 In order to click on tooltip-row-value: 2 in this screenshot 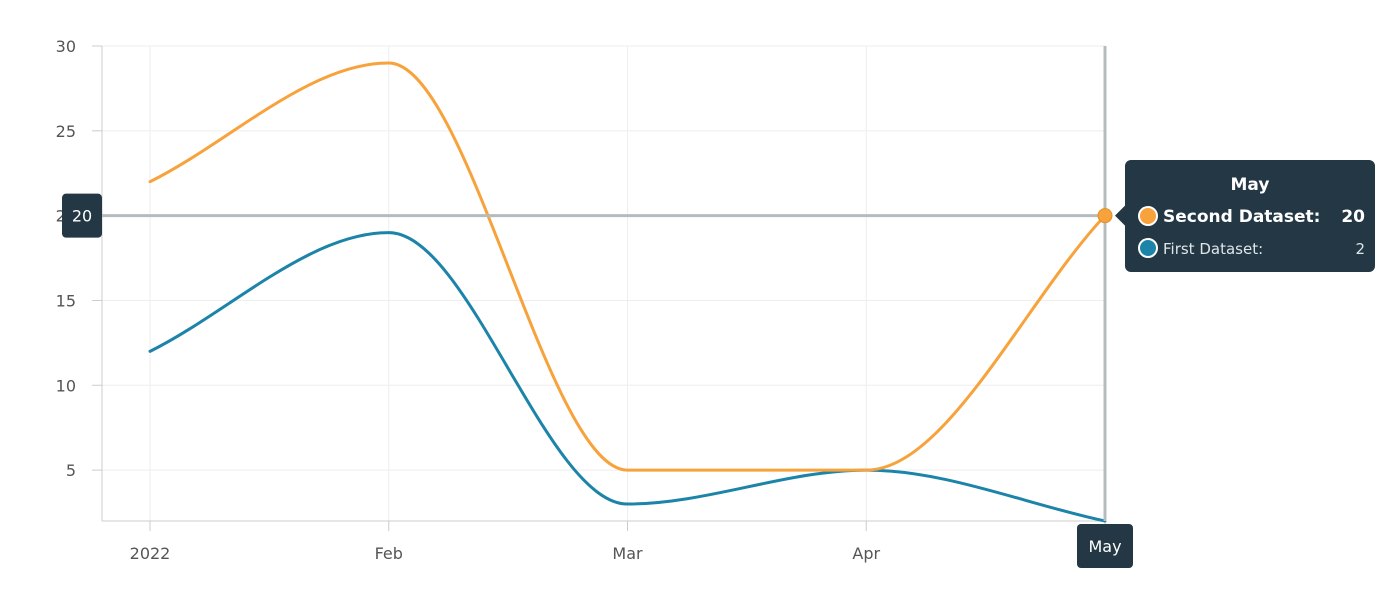, I will do `click(1360, 249)`.